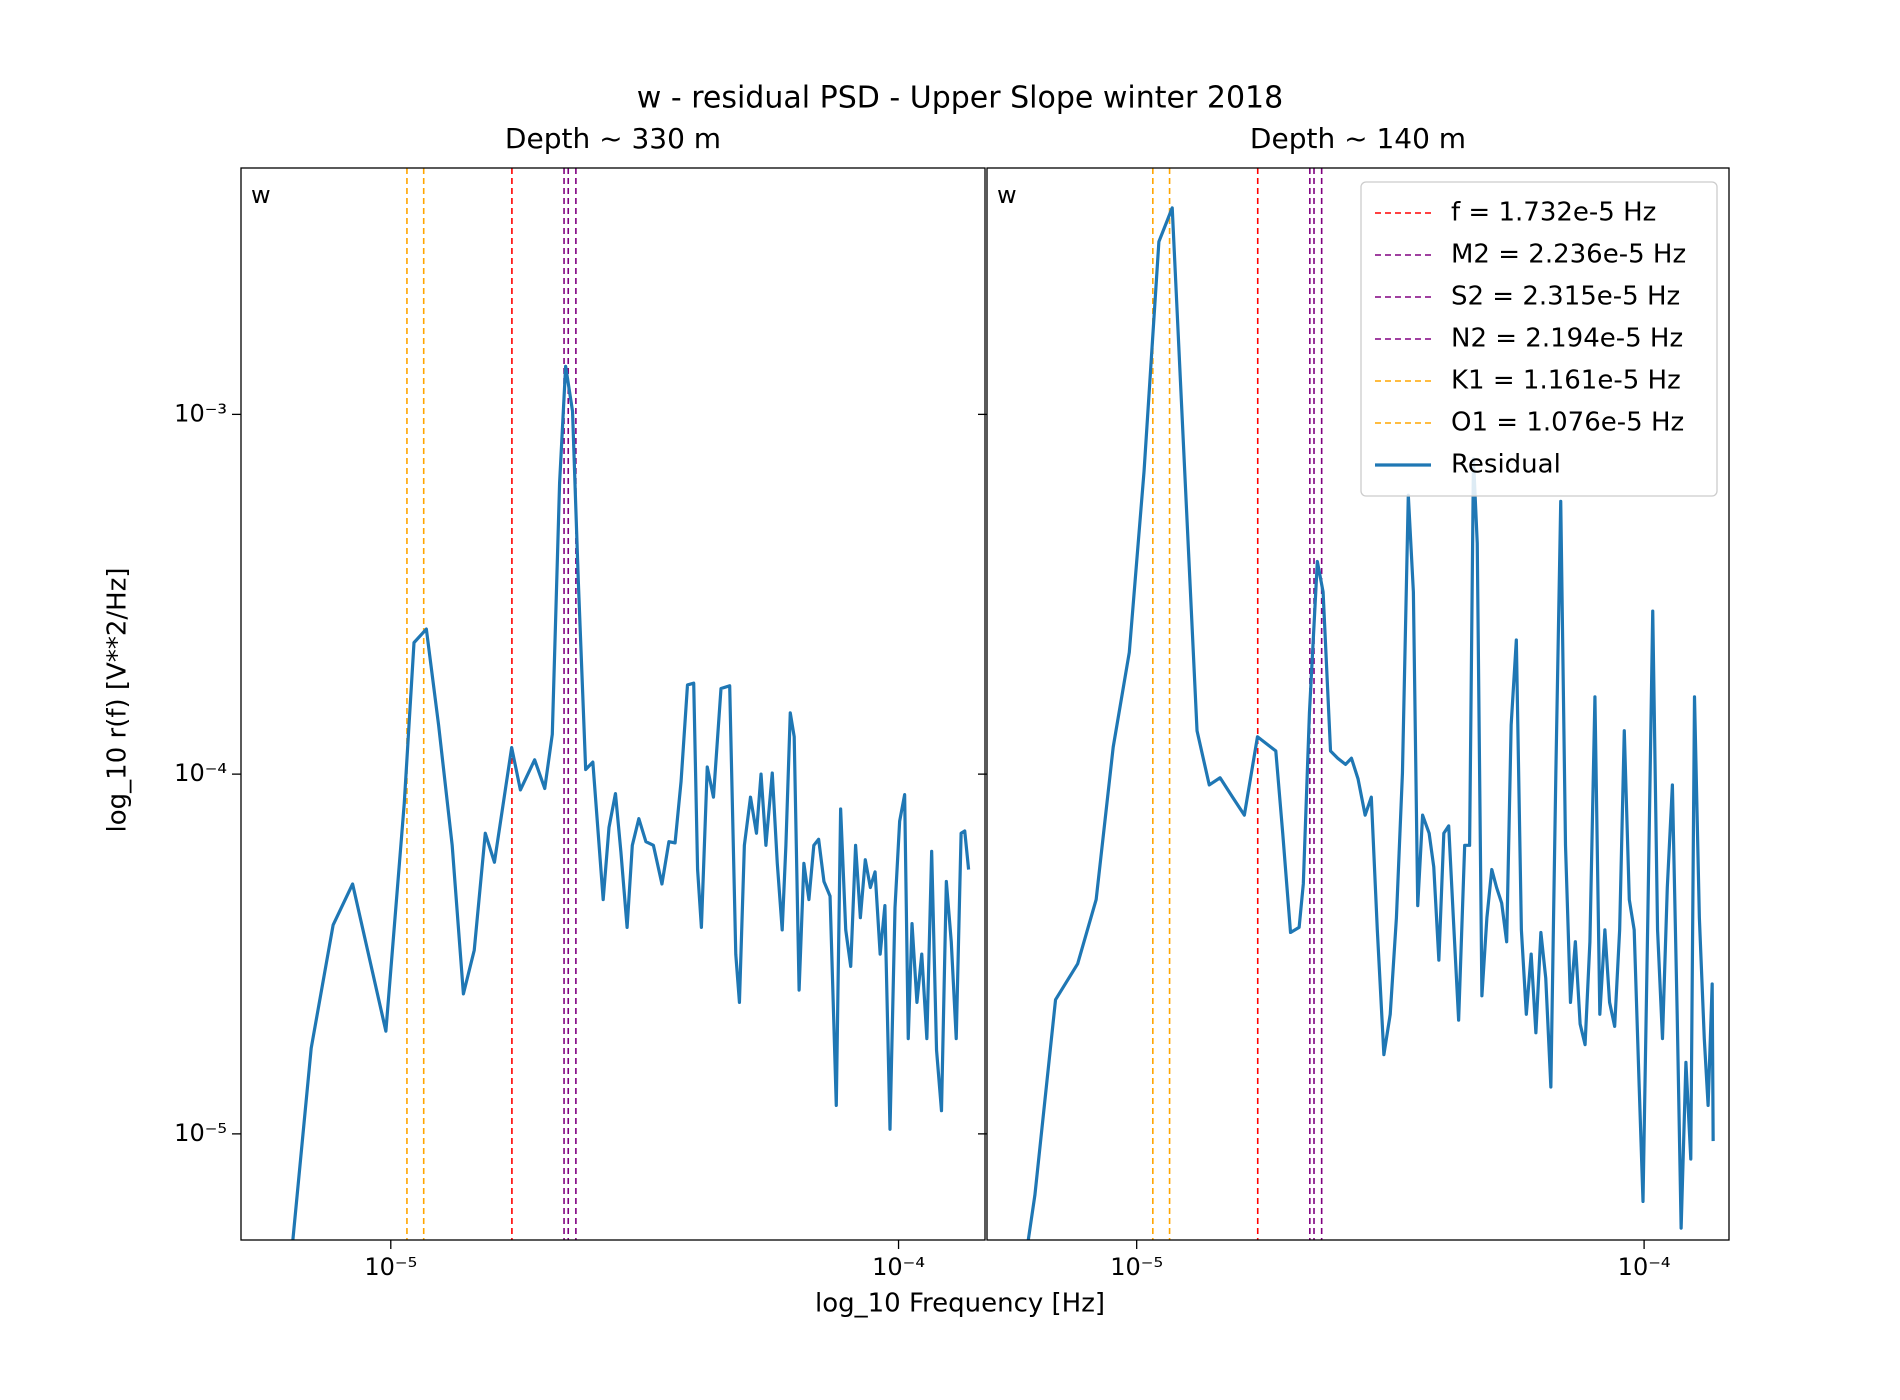  Describe the element at coordinates (1553, 213) in the screenshot. I see `legend-label: f = 1.732e-5 Hz` at that location.